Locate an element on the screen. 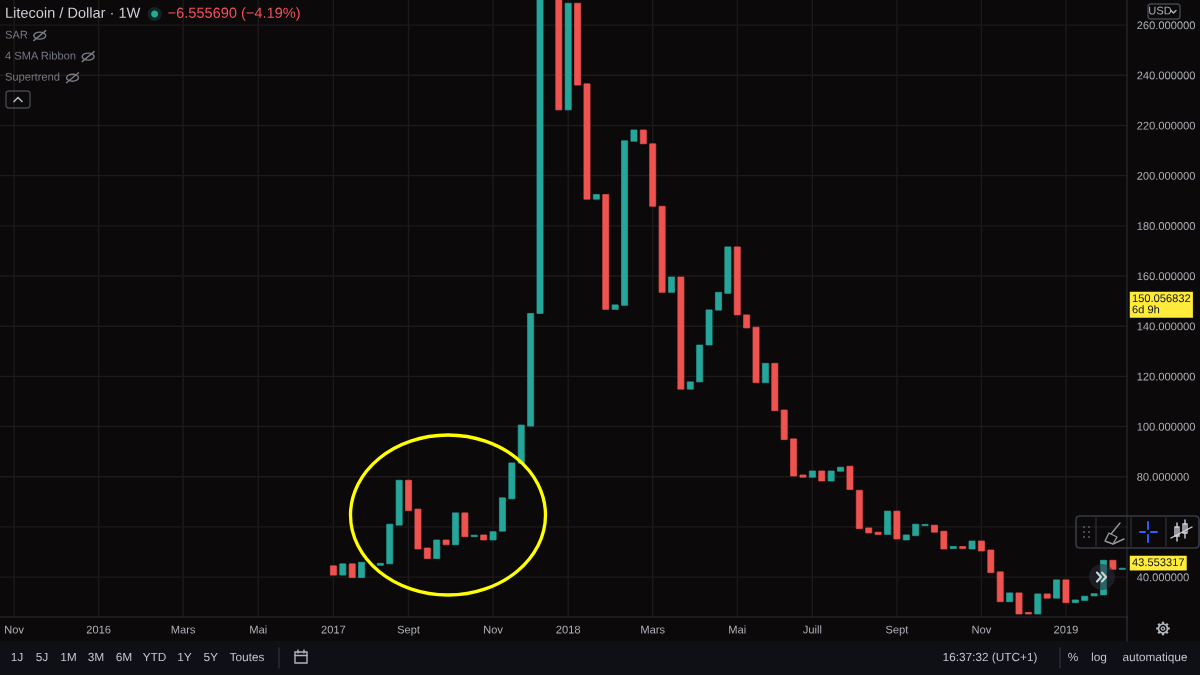 This screenshot has width=1200, height=675. y-tick-label: 140.000000 is located at coordinates (1166, 326).